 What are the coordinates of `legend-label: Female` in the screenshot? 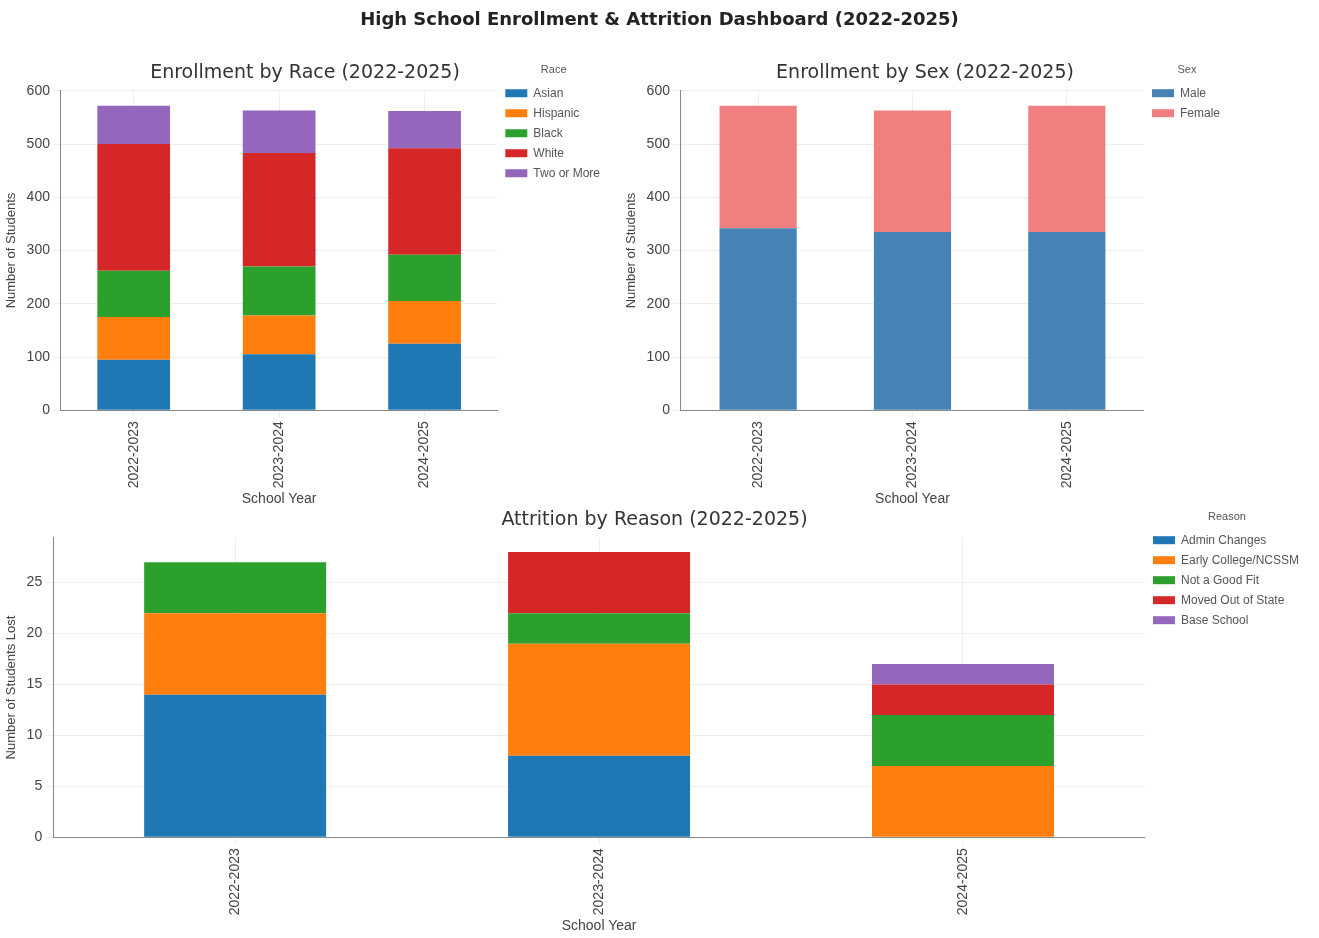 It's located at (1200, 112).